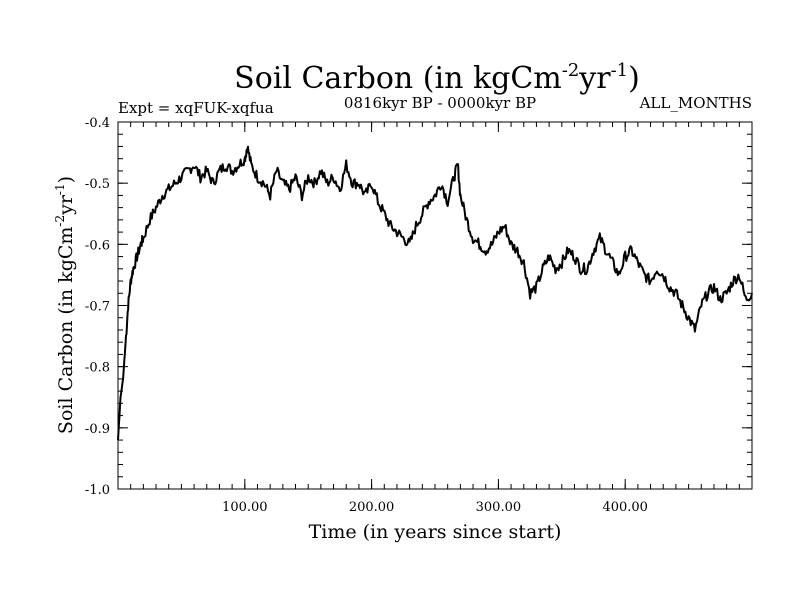  Describe the element at coordinates (372, 507) in the screenshot. I see `x-tick-label: 200.00` at that location.